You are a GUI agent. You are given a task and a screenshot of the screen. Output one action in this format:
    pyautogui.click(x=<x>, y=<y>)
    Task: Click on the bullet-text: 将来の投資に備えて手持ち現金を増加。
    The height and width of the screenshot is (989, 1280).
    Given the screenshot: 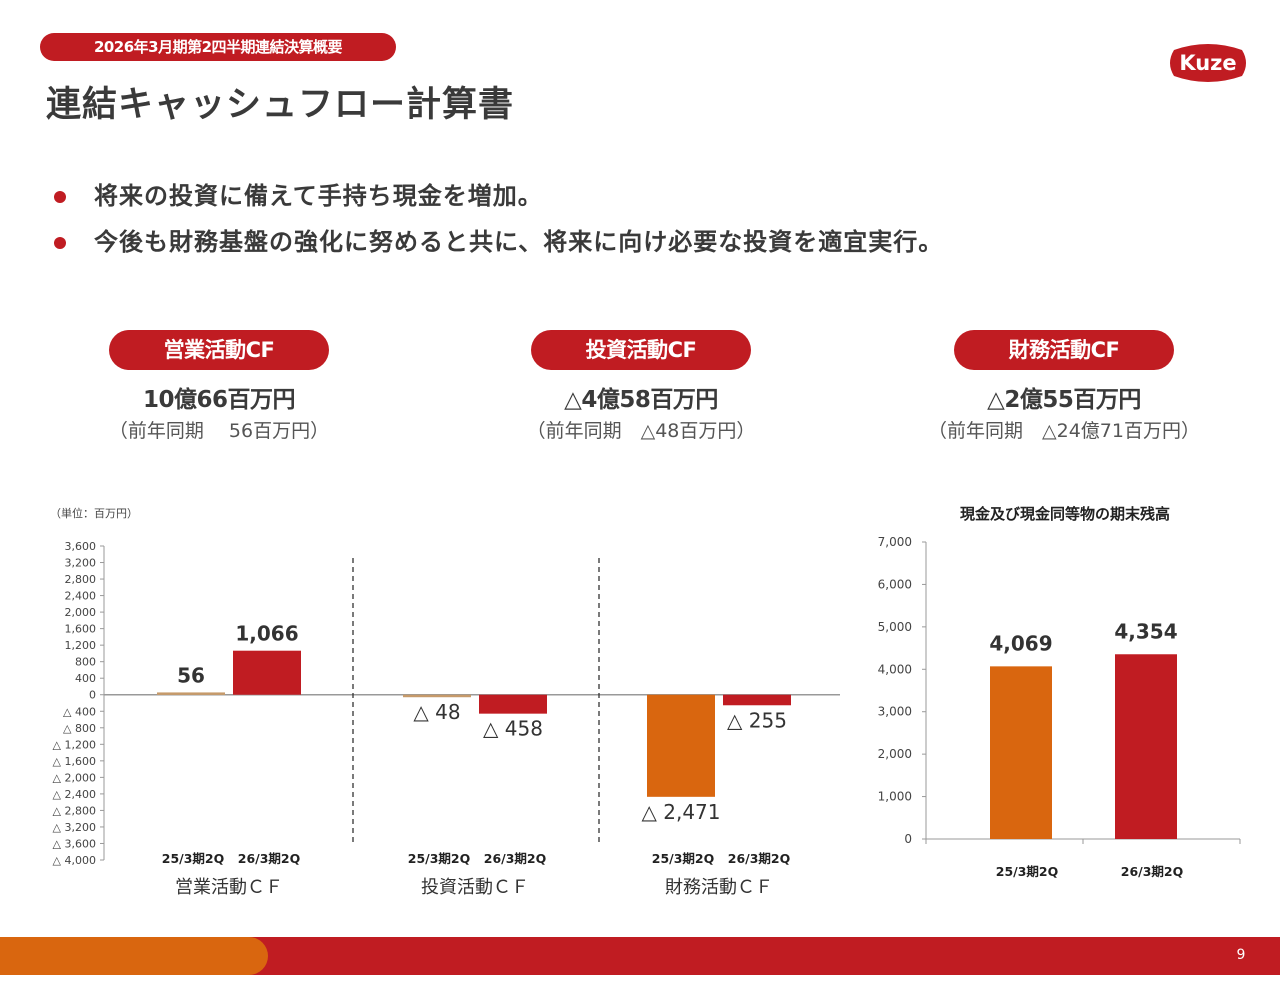 What is the action you would take?
    pyautogui.click(x=318, y=196)
    